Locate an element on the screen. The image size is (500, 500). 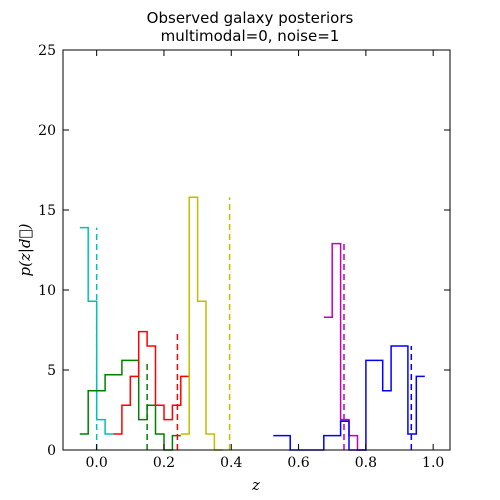
chart-title: Observed galaxy posteriors is located at coordinates (250, 18).